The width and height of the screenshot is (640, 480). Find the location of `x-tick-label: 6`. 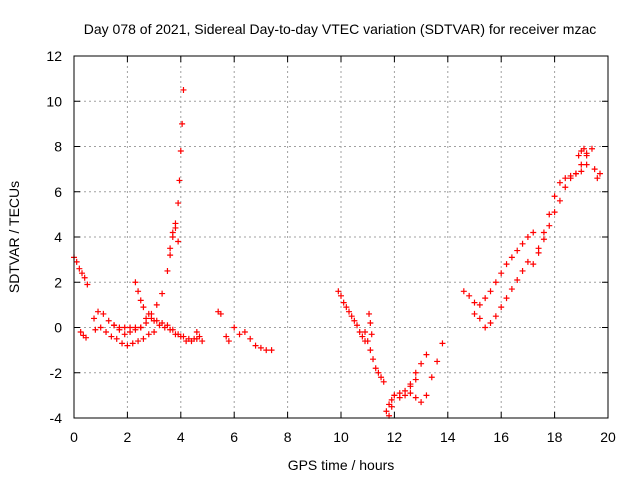

x-tick-label: 6 is located at coordinates (234, 437).